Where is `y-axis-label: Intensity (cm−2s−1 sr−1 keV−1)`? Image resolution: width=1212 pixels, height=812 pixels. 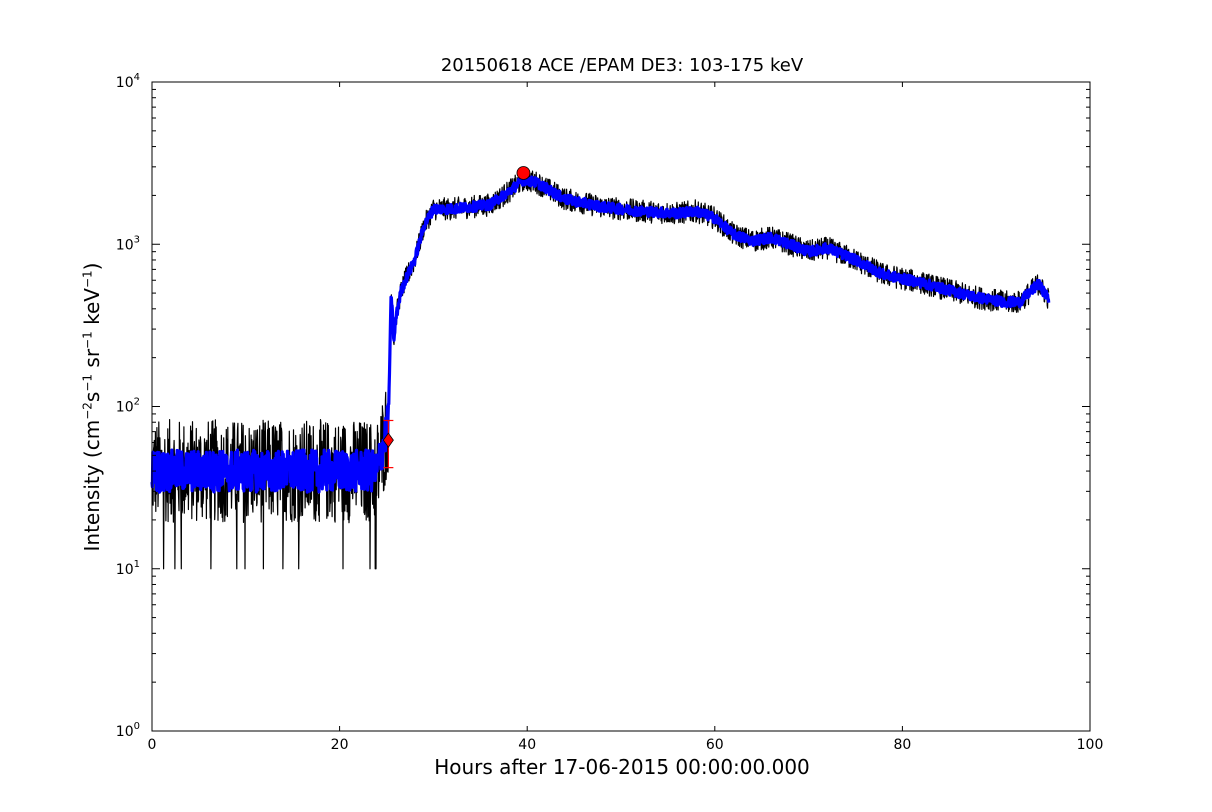
y-axis-label: Intensity (cm−2s−1 sr−1 keV−1) is located at coordinates (92, 407).